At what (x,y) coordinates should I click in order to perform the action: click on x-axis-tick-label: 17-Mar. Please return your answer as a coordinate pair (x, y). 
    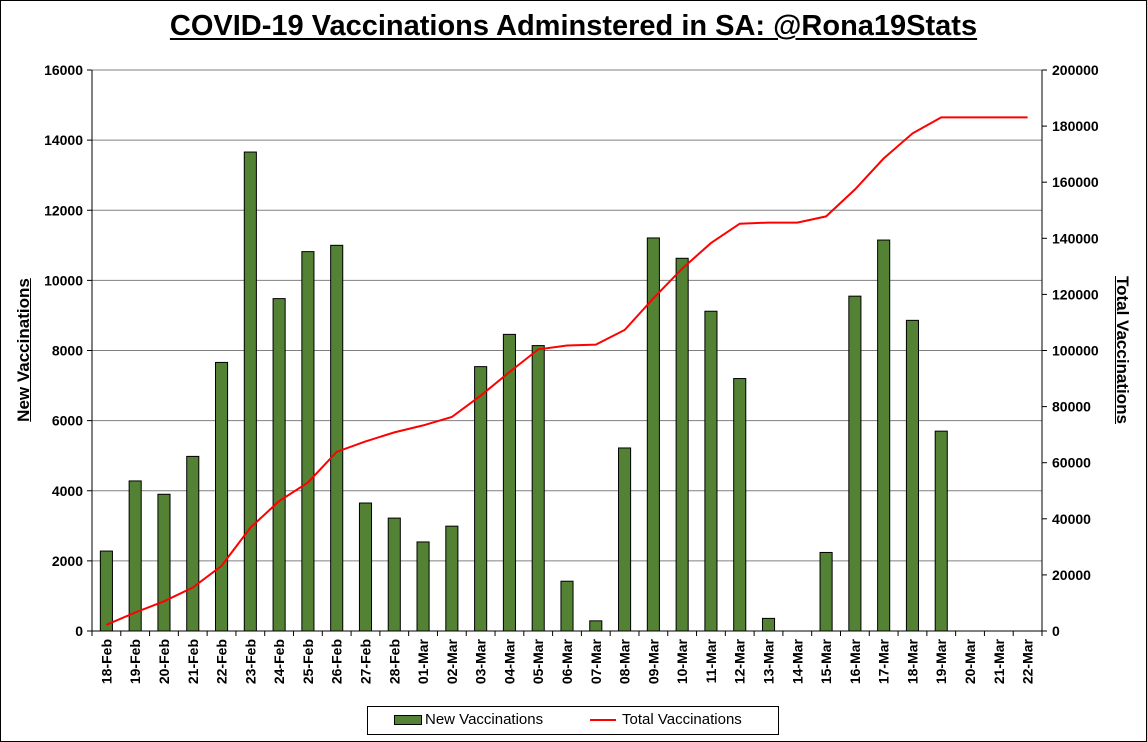
    Looking at the image, I should click on (884, 661).